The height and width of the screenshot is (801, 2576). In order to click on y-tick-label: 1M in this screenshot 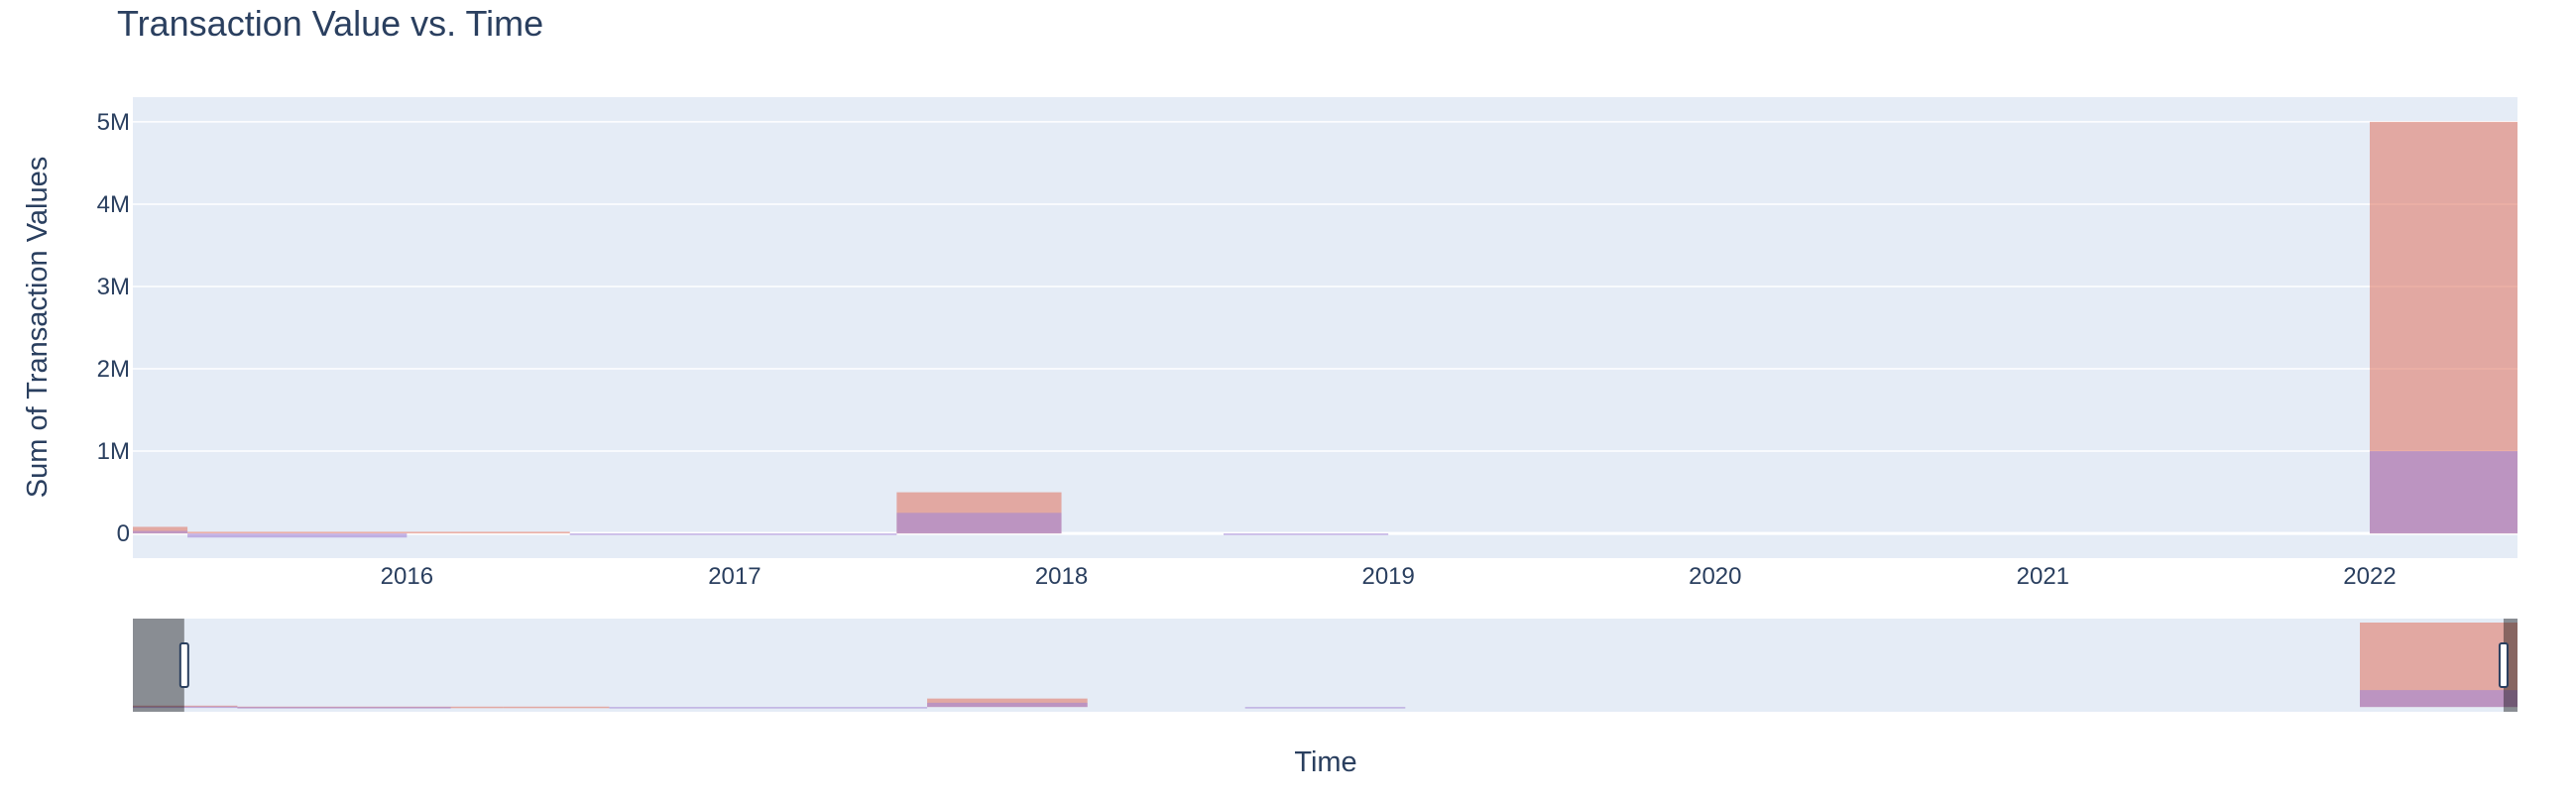, I will do `click(113, 451)`.